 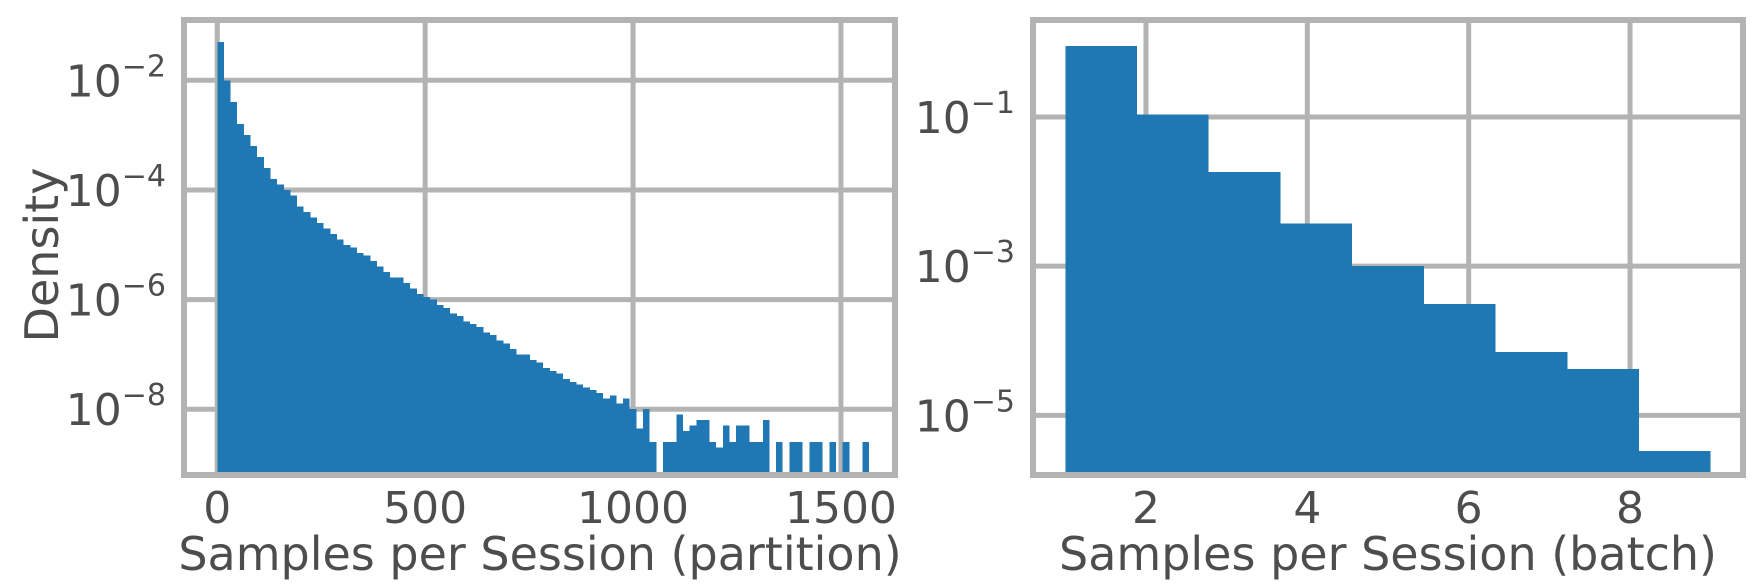 I want to click on x-tick-label: 1500, so click(x=841, y=508).